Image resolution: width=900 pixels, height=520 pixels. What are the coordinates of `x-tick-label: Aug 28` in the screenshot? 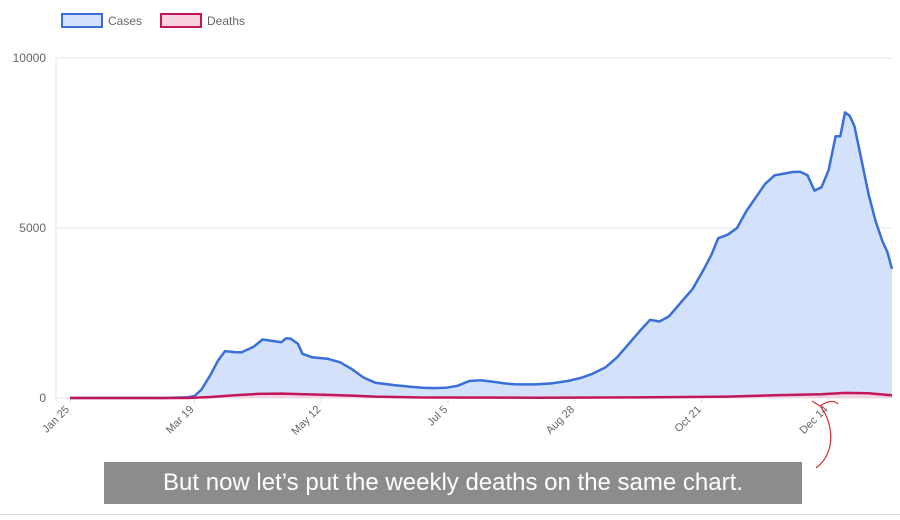 It's located at (560, 420).